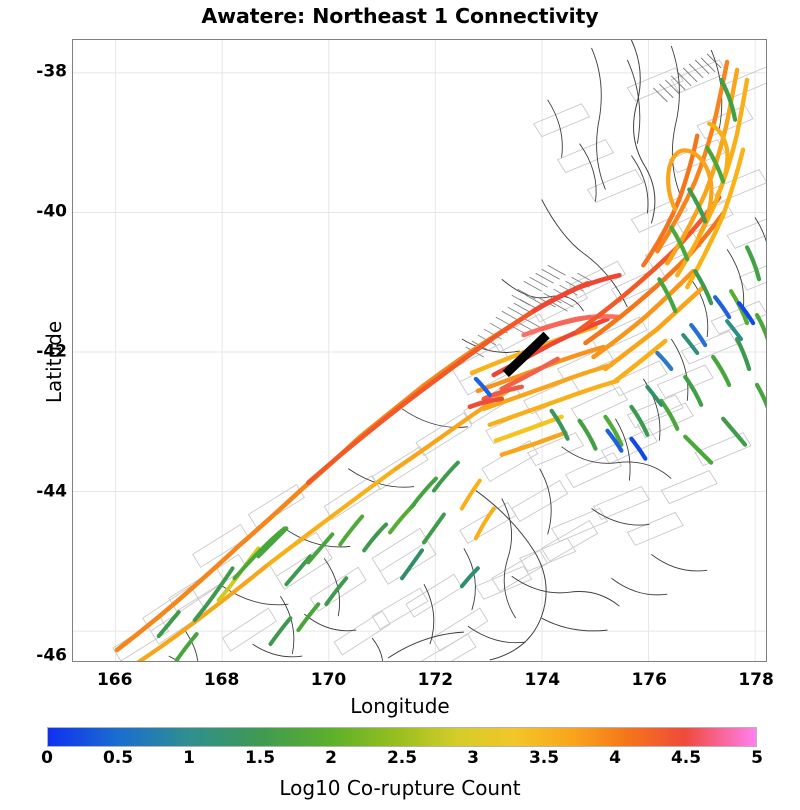 This screenshot has width=800, height=810. Describe the element at coordinates (473, 758) in the screenshot. I see `colorbar-tick-label: 3` at that location.